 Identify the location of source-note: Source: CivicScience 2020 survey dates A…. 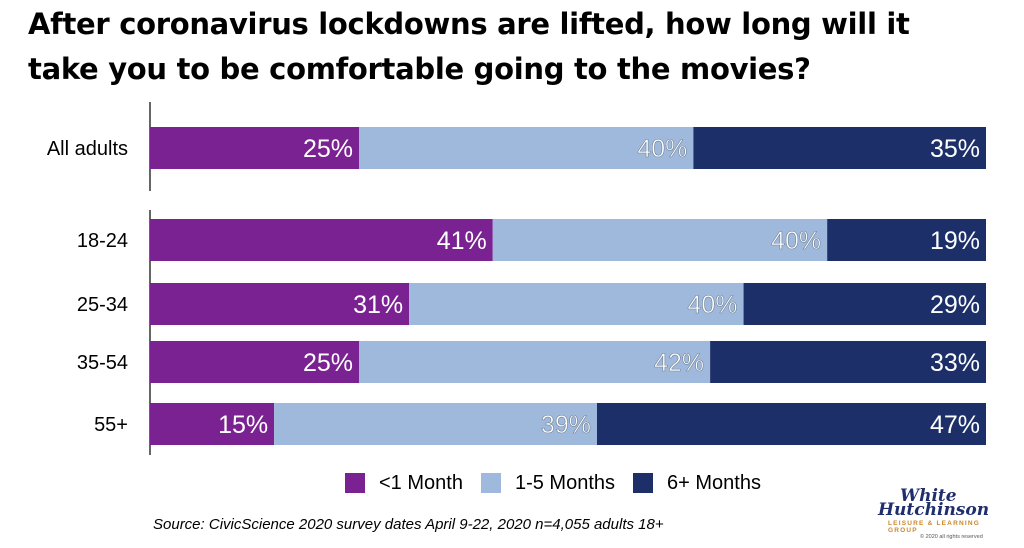
(408, 524).